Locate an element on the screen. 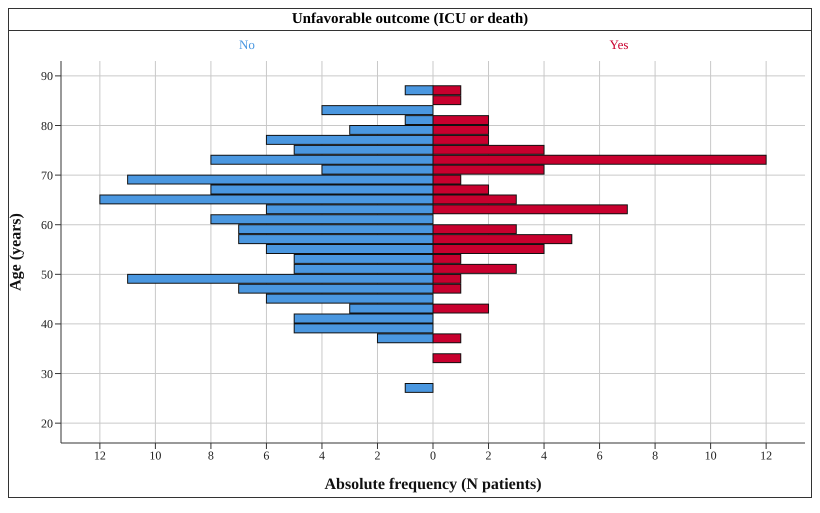  x-tick-label: 0 is located at coordinates (433, 455).